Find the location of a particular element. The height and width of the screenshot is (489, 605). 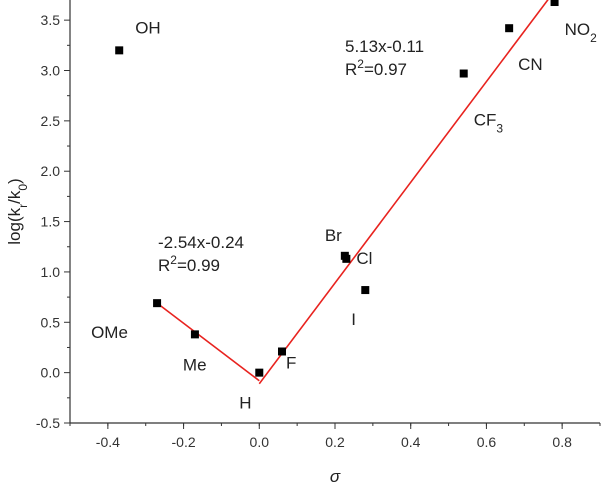

y-tick-label: 1.5 is located at coordinates (51, 222).